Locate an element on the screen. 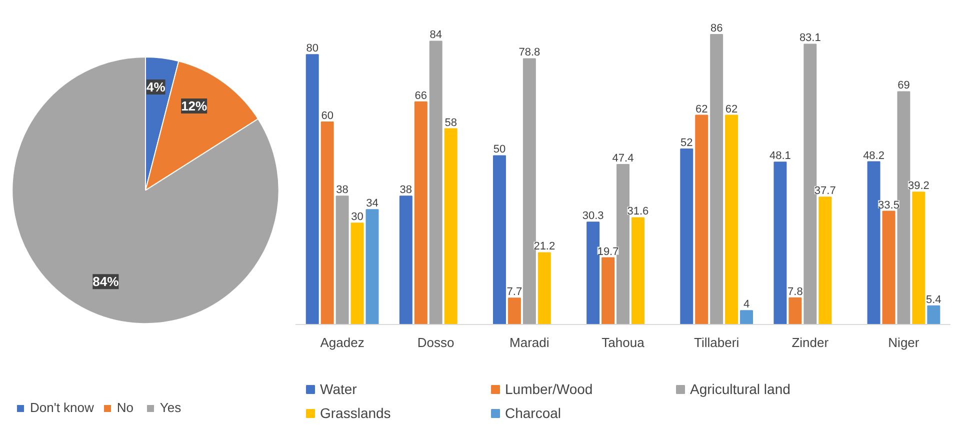  data-label: 21.2 is located at coordinates (545, 246).